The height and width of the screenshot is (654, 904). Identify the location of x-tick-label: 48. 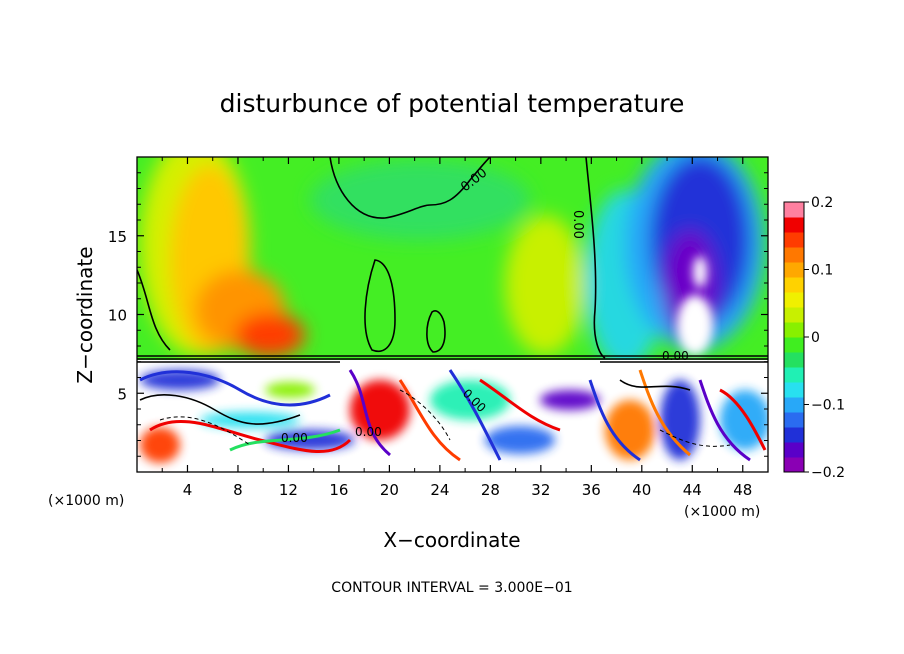
(742, 490).